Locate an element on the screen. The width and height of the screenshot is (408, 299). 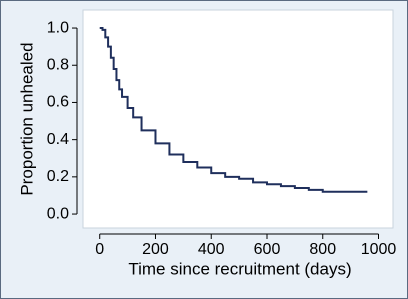
y-tick-label: 0.6 is located at coordinates (58, 102).